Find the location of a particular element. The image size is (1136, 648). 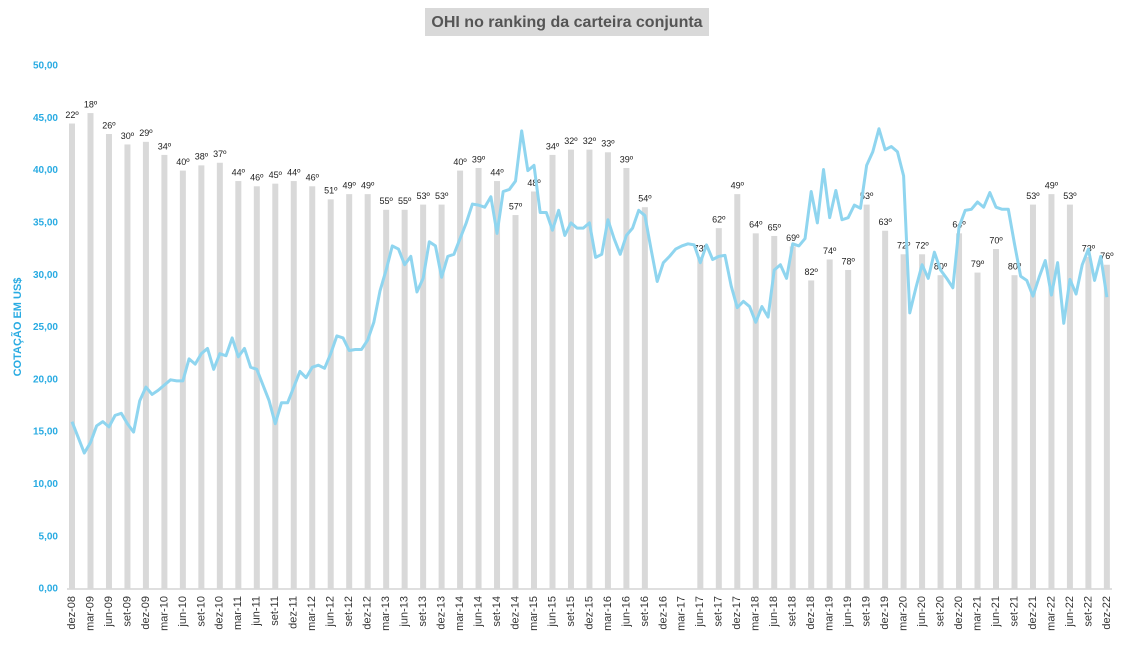

data-label: 29º is located at coordinates (146, 133).